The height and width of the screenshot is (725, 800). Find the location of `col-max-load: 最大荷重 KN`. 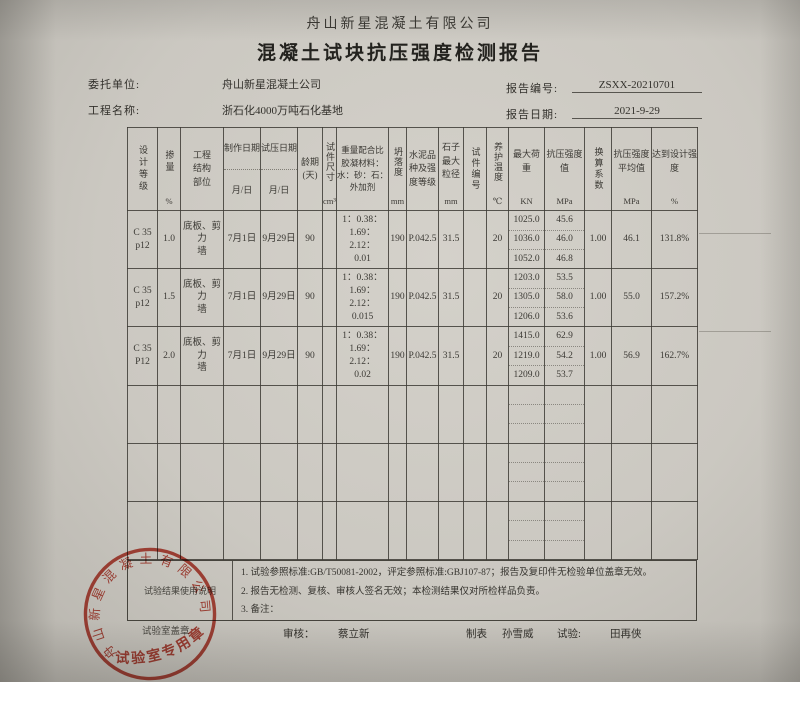

col-max-load: 最大荷重 KN is located at coordinates (526, 169).